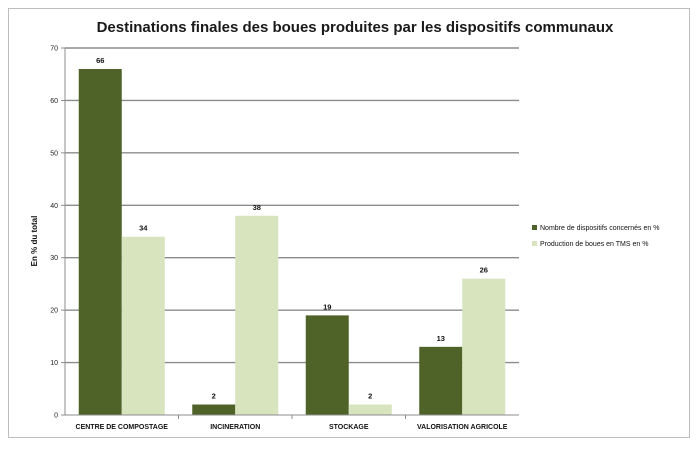 This screenshot has width=700, height=450. What do you see at coordinates (594, 244) in the screenshot?
I see `legend-label: Production de boues en TMS en %` at bounding box center [594, 244].